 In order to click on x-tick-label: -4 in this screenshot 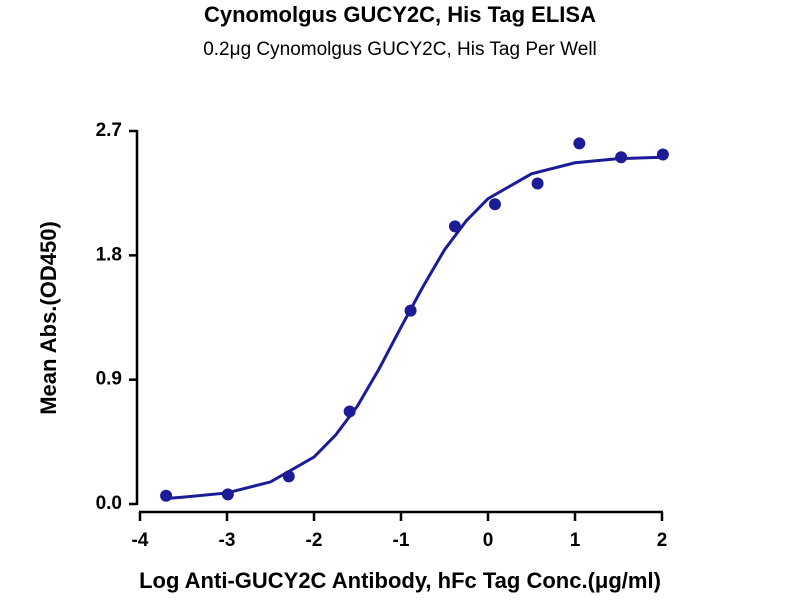, I will do `click(140, 540)`.